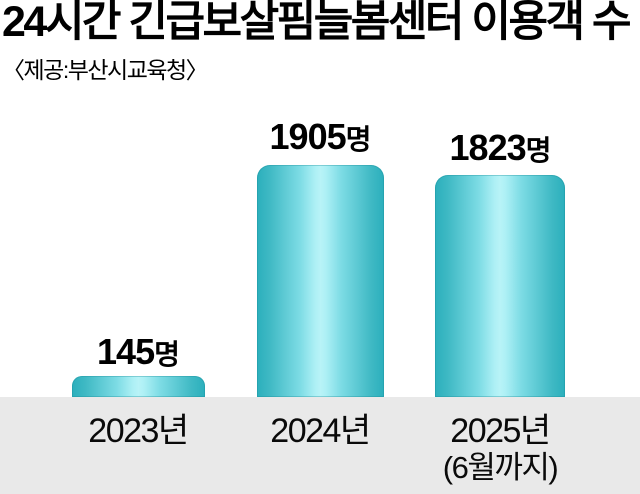 This screenshot has height=494, width=640. What do you see at coordinates (500, 467) in the screenshot?
I see `category-sublabel-2025: (6월까지)` at bounding box center [500, 467].